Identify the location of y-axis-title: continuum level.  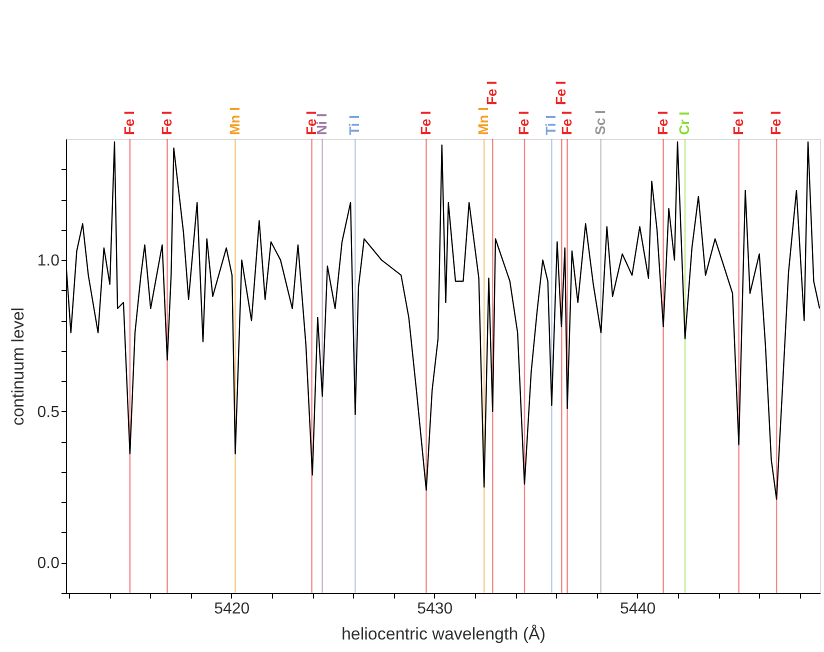
(18, 366).